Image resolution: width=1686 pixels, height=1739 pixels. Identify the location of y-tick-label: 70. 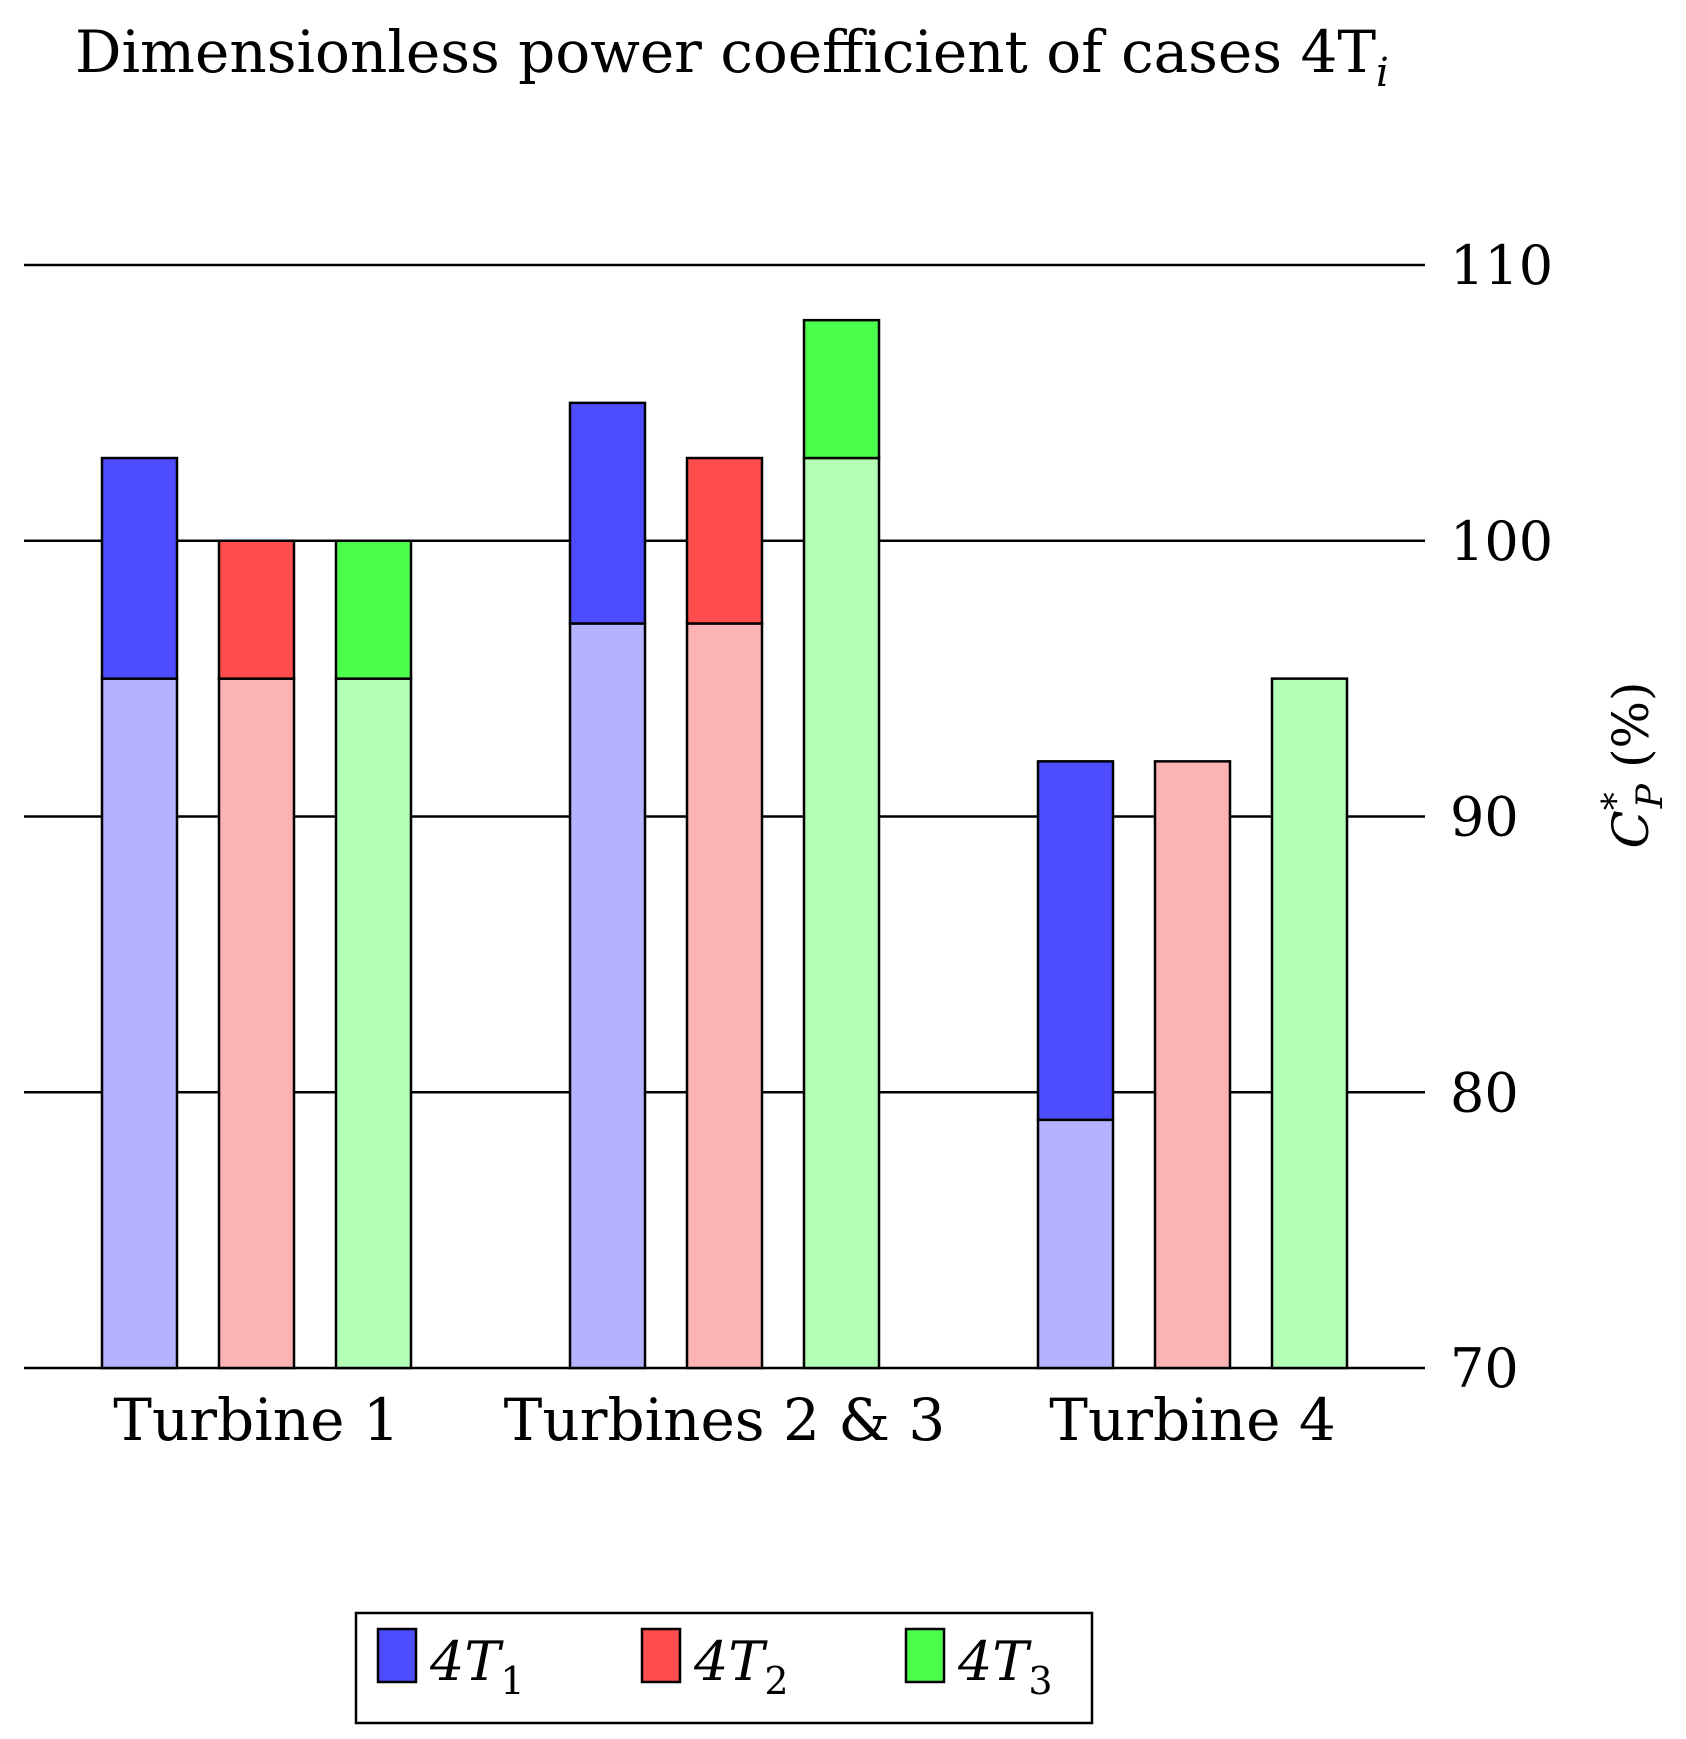
(1484, 1368).